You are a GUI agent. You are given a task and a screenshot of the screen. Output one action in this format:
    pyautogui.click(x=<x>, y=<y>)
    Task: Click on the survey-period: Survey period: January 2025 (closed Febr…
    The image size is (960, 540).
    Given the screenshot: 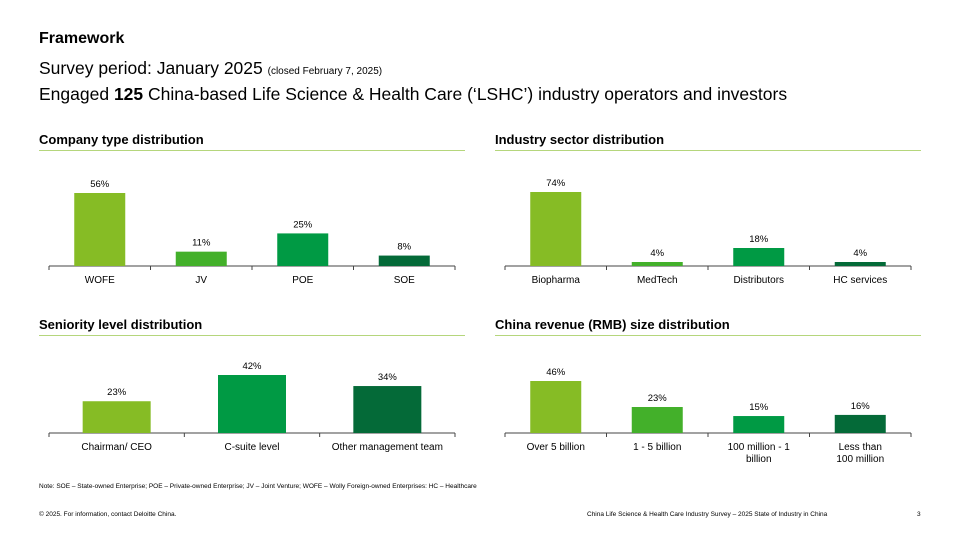 What is the action you would take?
    pyautogui.click(x=210, y=68)
    